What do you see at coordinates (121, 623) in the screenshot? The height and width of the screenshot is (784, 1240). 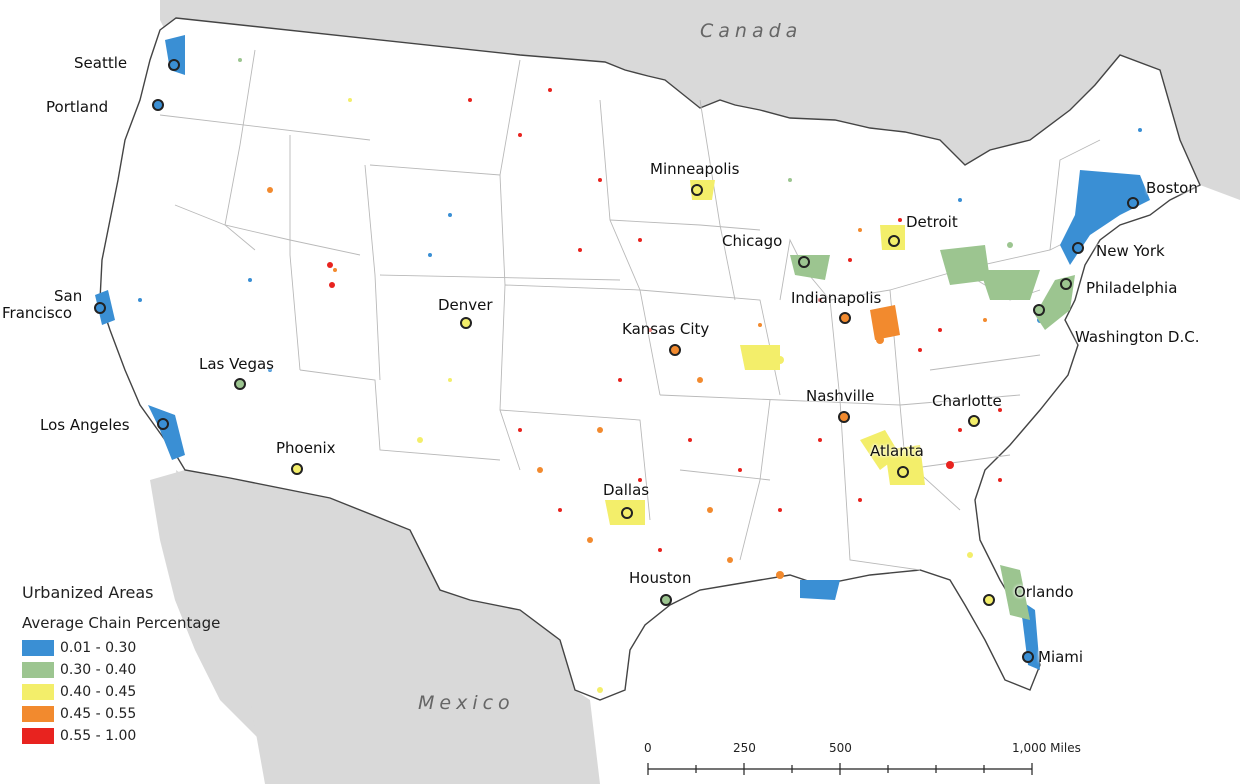 I see `legend-subtitle: Average Chain Percentage` at bounding box center [121, 623].